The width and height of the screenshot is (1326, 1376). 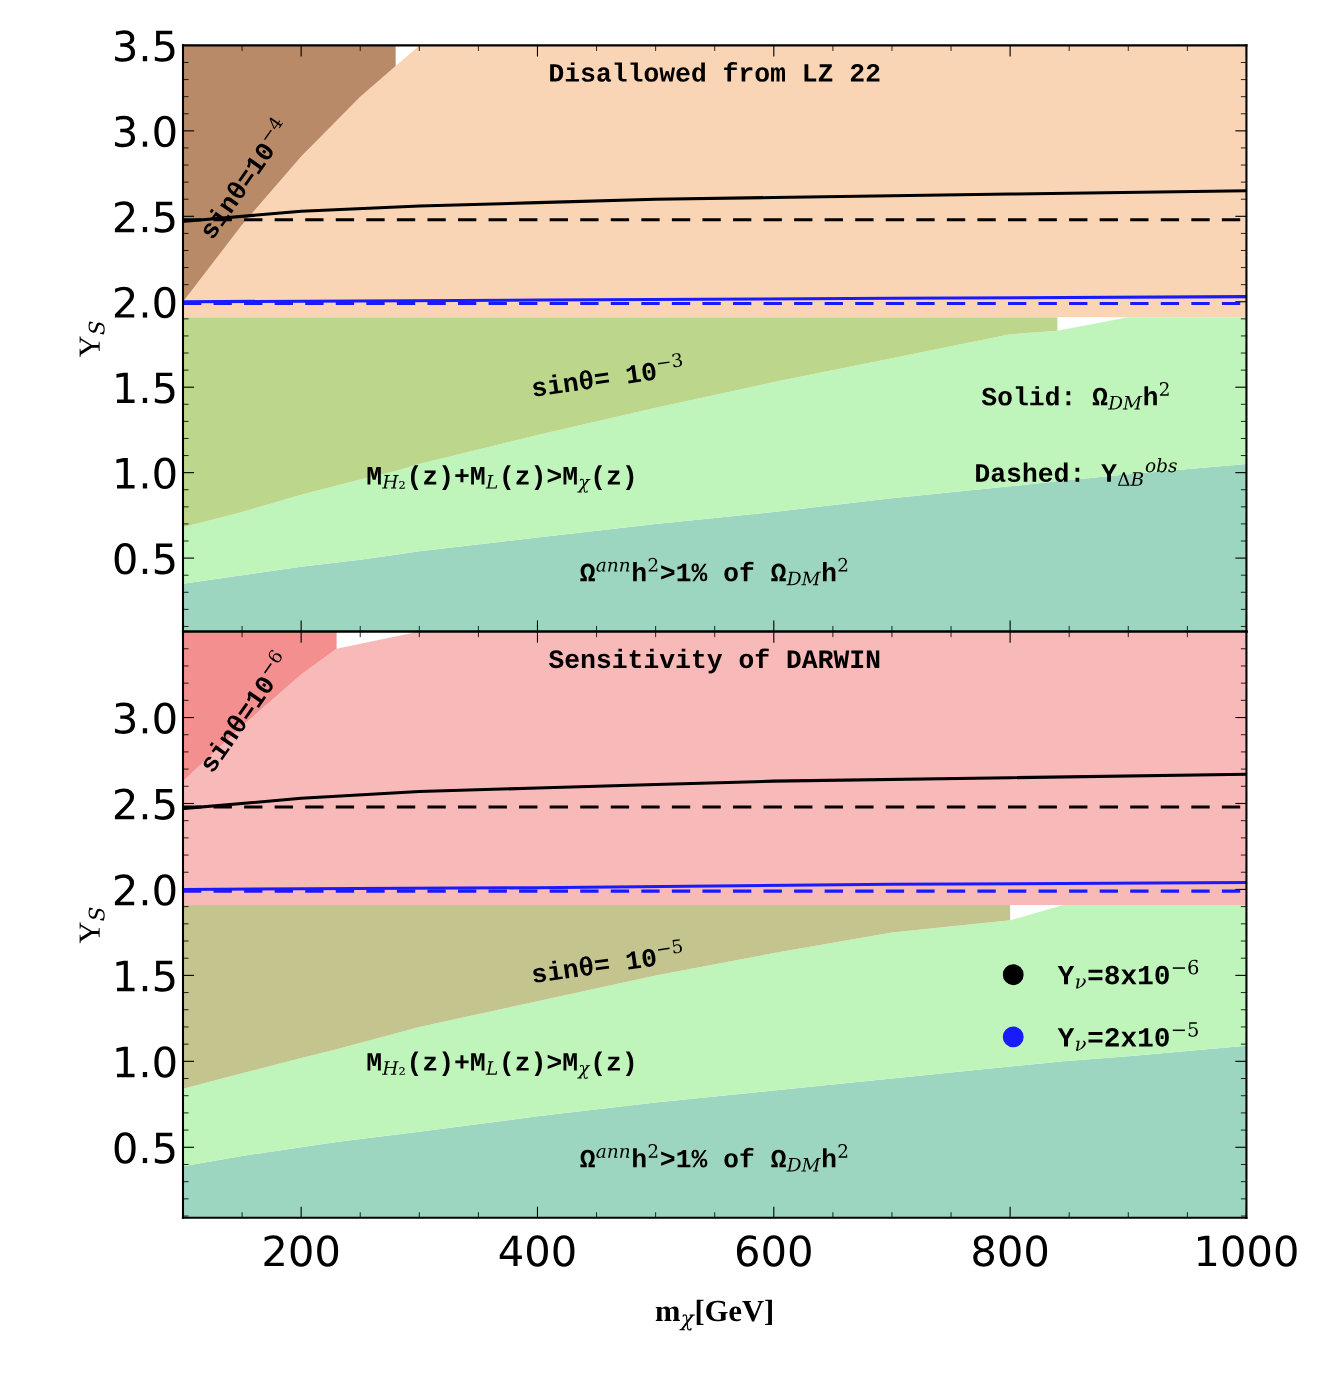 I want to click on legend-label: Y$_{ν}$=2x10$^{−5}$, so click(x=1127, y=1036).